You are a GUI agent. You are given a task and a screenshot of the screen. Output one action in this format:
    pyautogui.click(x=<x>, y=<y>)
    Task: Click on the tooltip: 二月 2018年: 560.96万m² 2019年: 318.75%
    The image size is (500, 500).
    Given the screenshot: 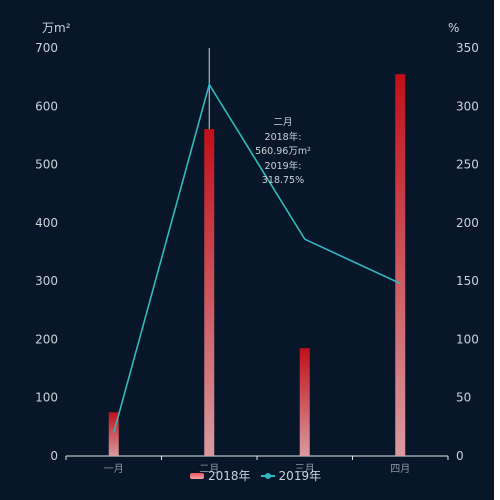 What is the action you would take?
    pyautogui.click(x=283, y=152)
    